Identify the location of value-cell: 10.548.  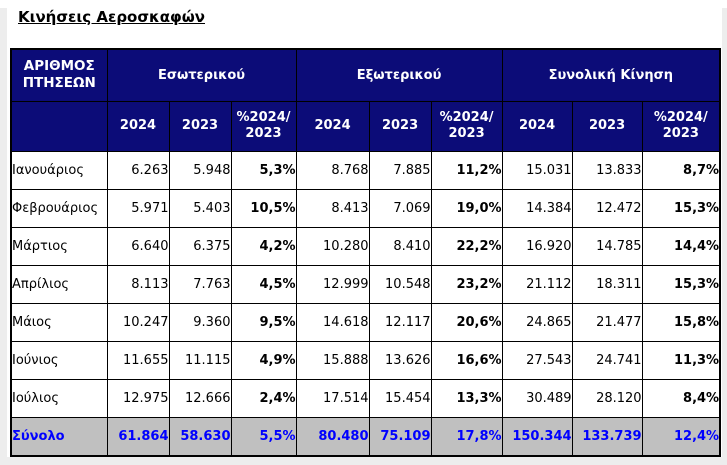
(400, 284).